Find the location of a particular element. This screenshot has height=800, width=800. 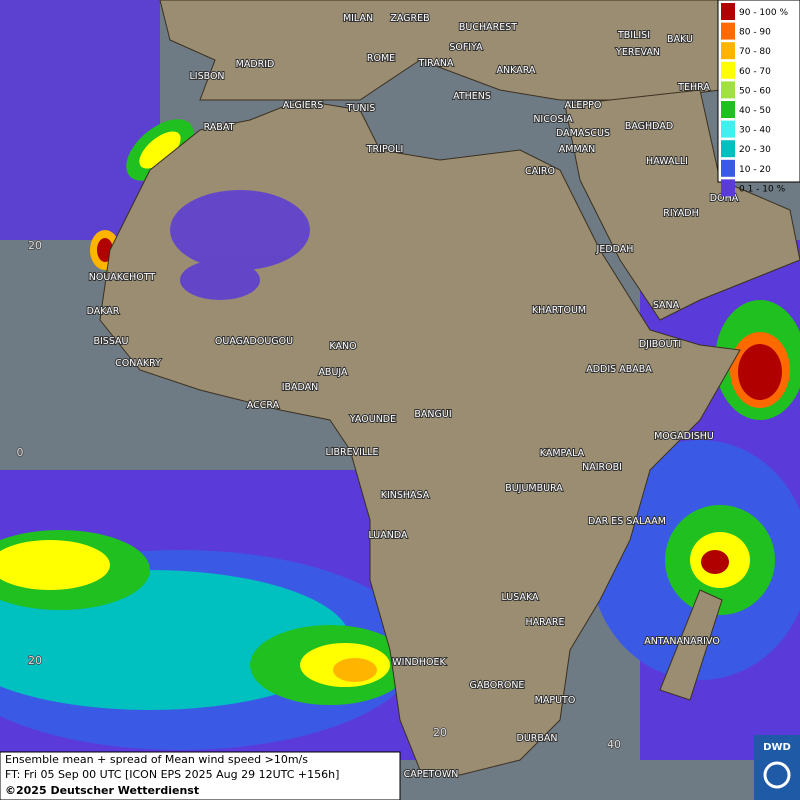

footer-box is located at coordinates (200, 775).